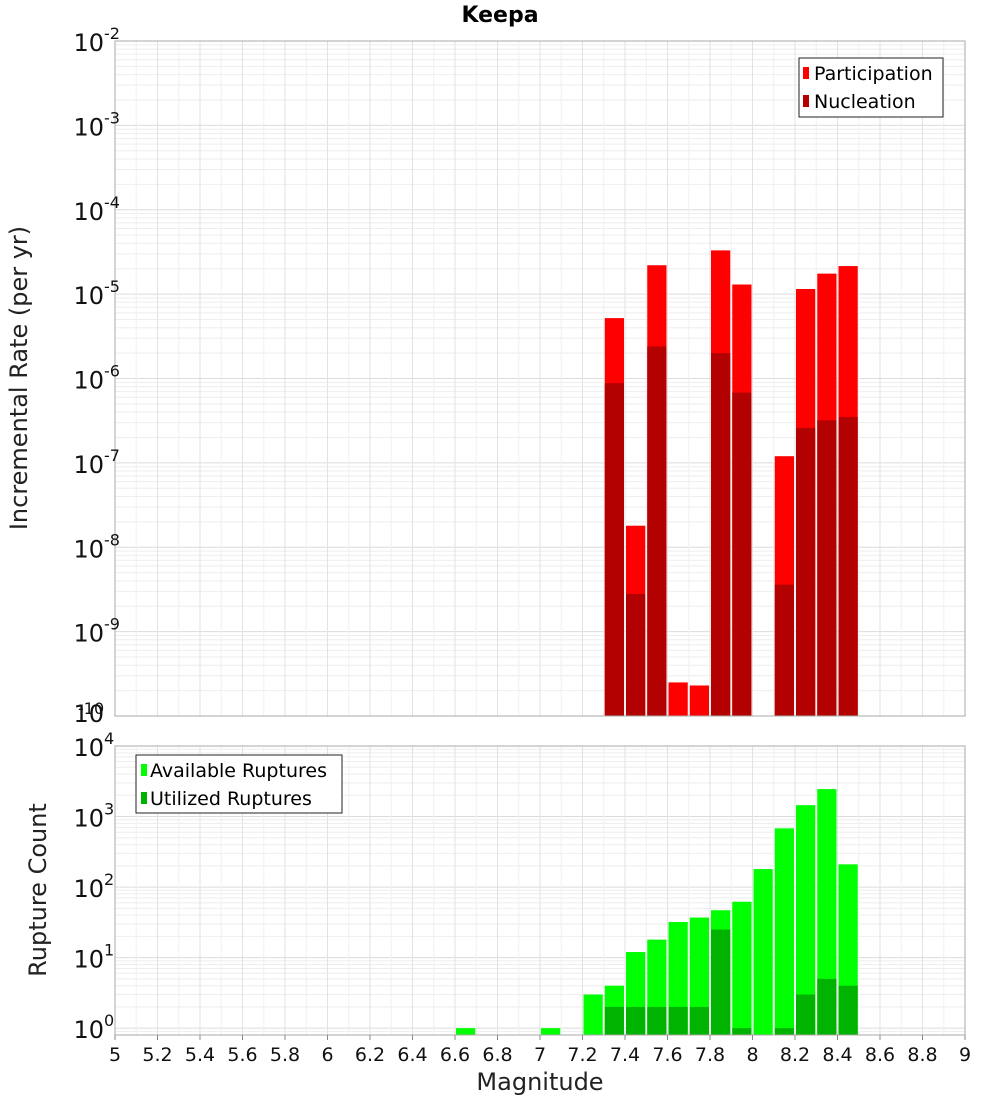  Describe the element at coordinates (109, 738) in the screenshot. I see `count-y-tick-exponent: 4` at that location.